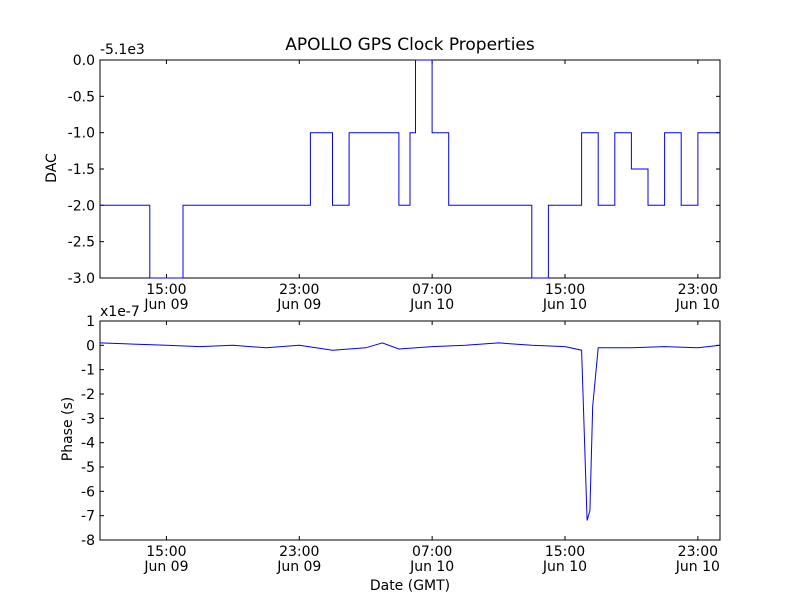  I want to click on phase-y-tick-label: 1, so click(90, 322).